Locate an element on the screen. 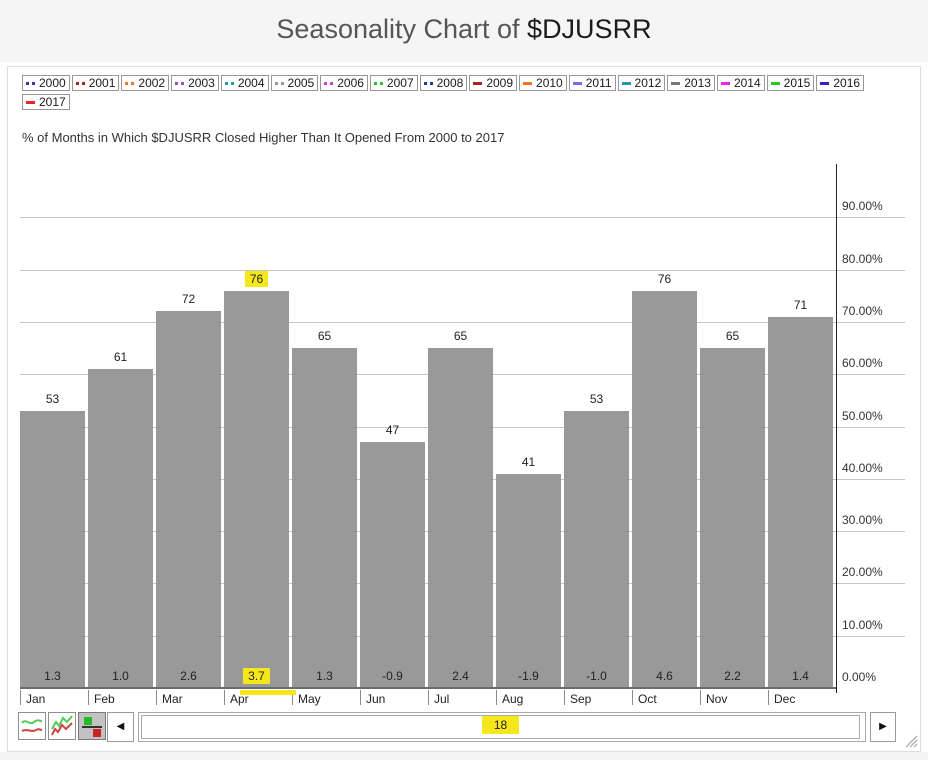 This screenshot has height=760, width=928. avg-change-label-apr: 3.7 is located at coordinates (256, 676).